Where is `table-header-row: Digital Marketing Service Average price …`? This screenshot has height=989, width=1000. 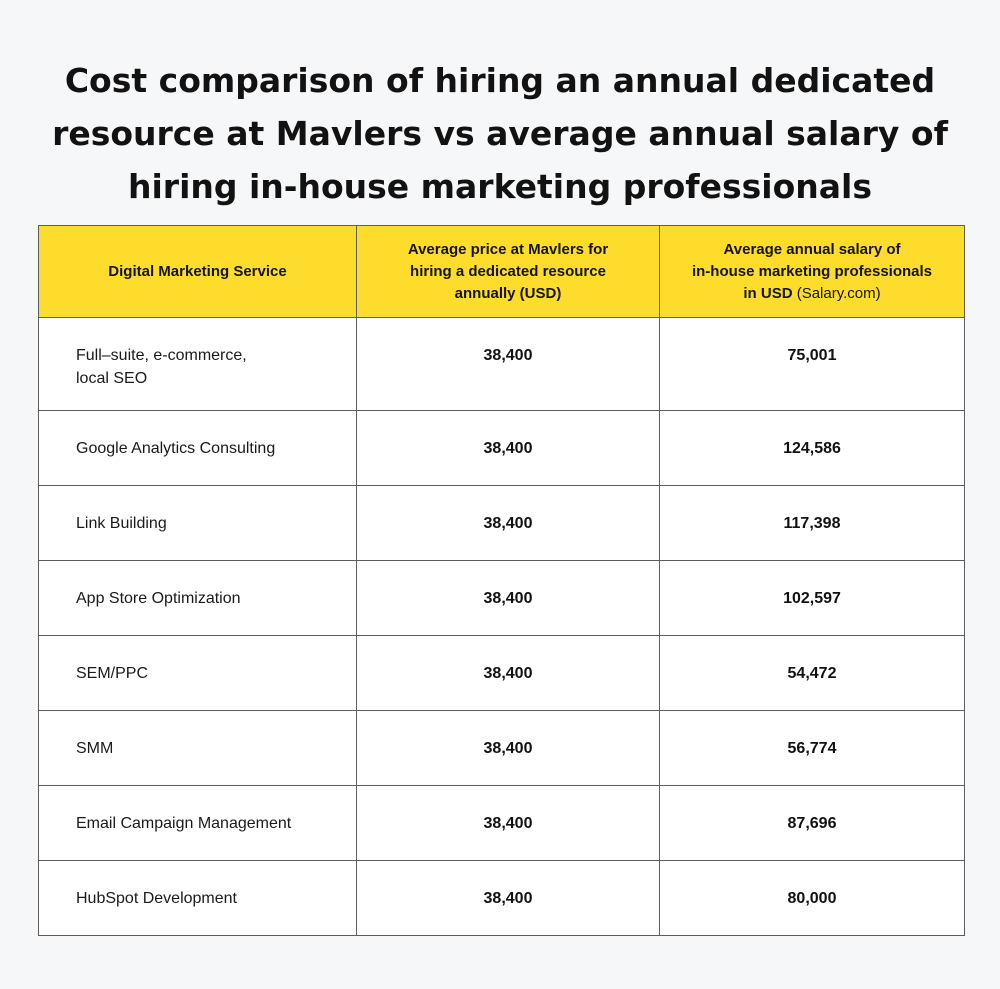 table-header-row: Digital Marketing Service Average price … is located at coordinates (501, 271).